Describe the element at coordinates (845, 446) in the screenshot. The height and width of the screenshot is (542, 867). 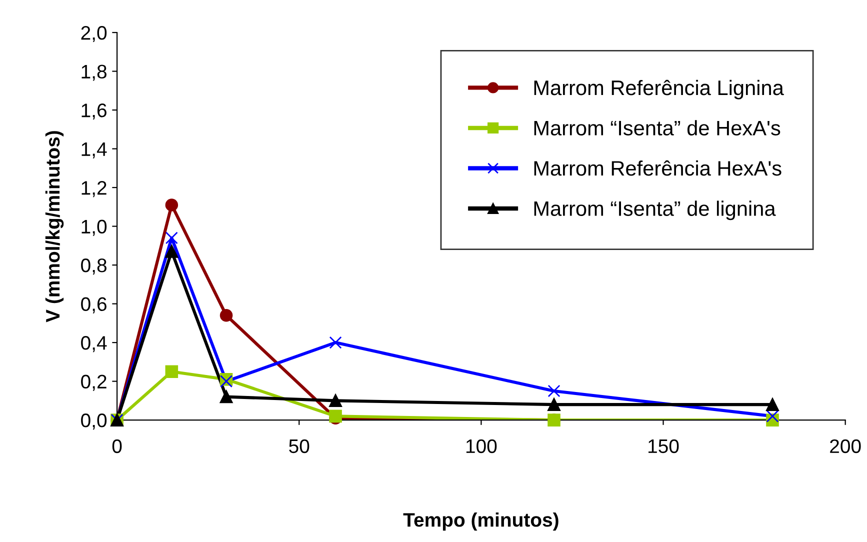
I see `x-tick-label: 200` at that location.